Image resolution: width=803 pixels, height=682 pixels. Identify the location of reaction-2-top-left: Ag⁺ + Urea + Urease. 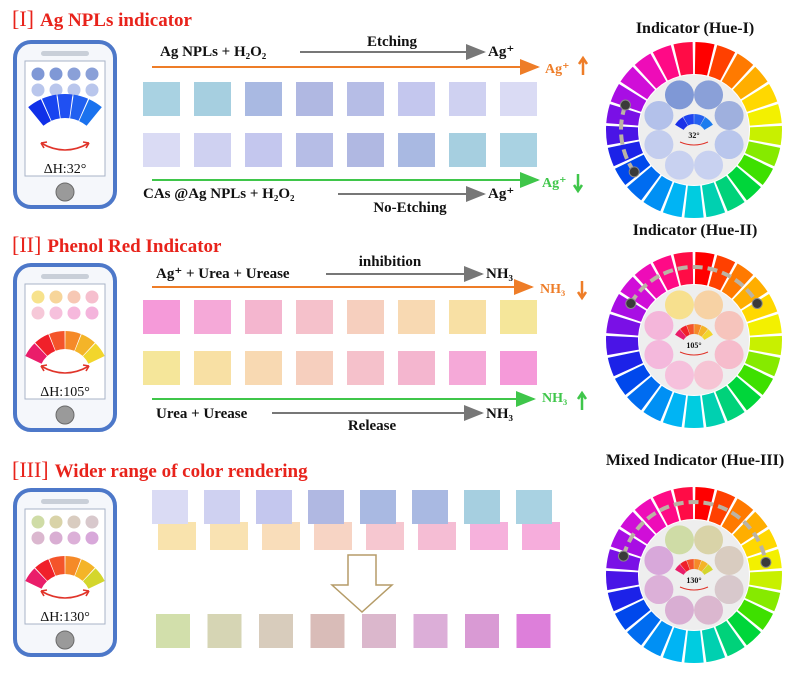
(223, 274).